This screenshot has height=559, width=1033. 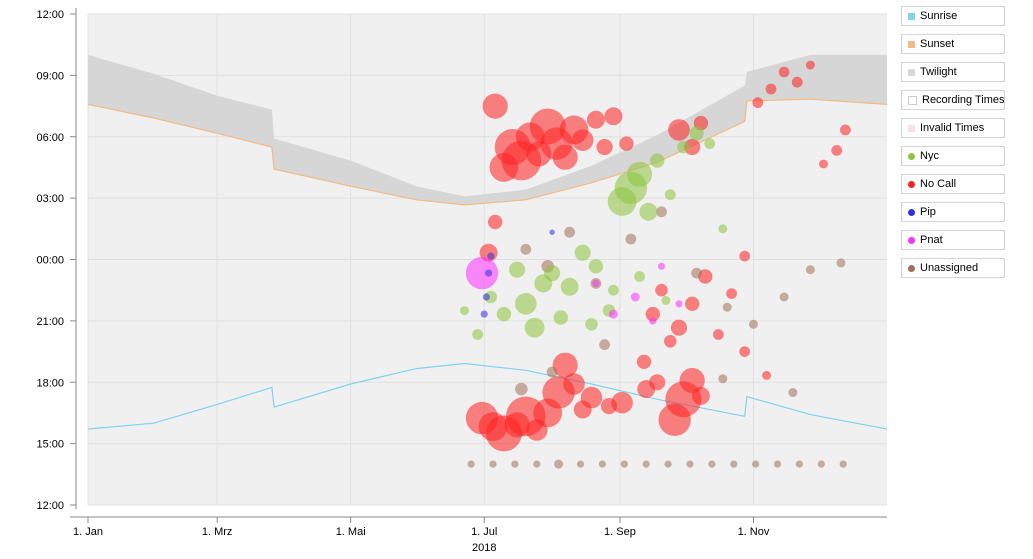 What do you see at coordinates (963, 100) in the screenshot?
I see `legend-label: Recording Times` at bounding box center [963, 100].